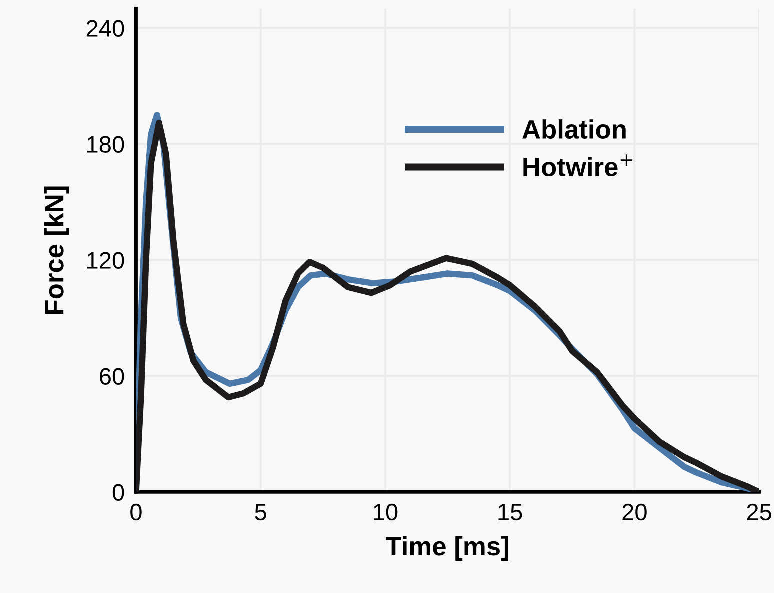 This screenshot has width=774, height=593. Describe the element at coordinates (578, 165) in the screenshot. I see `legend-label: Hotwire$^{+}$` at that location.